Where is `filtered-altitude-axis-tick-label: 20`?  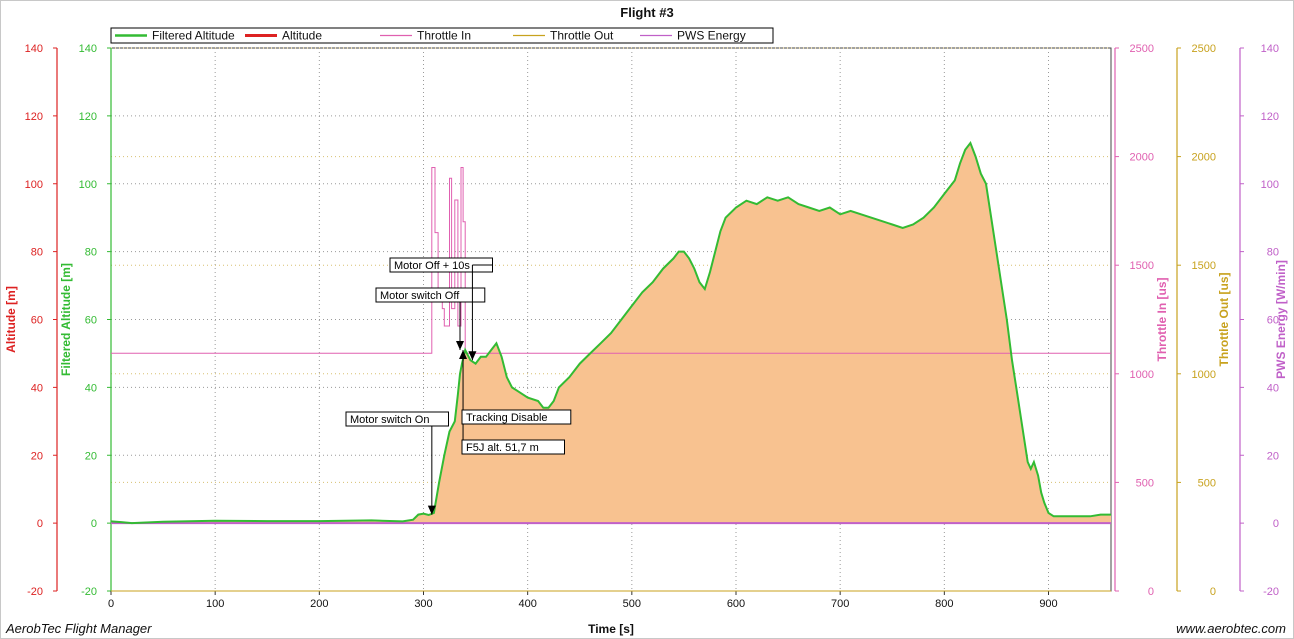 filtered-altitude-axis-tick-label: 20 is located at coordinates (91, 456).